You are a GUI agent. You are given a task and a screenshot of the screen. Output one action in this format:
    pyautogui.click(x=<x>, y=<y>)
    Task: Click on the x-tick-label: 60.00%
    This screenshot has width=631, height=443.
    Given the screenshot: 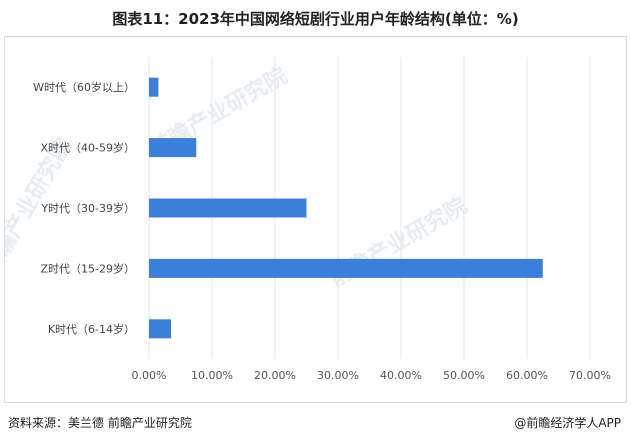 What is the action you would take?
    pyautogui.click(x=527, y=375)
    